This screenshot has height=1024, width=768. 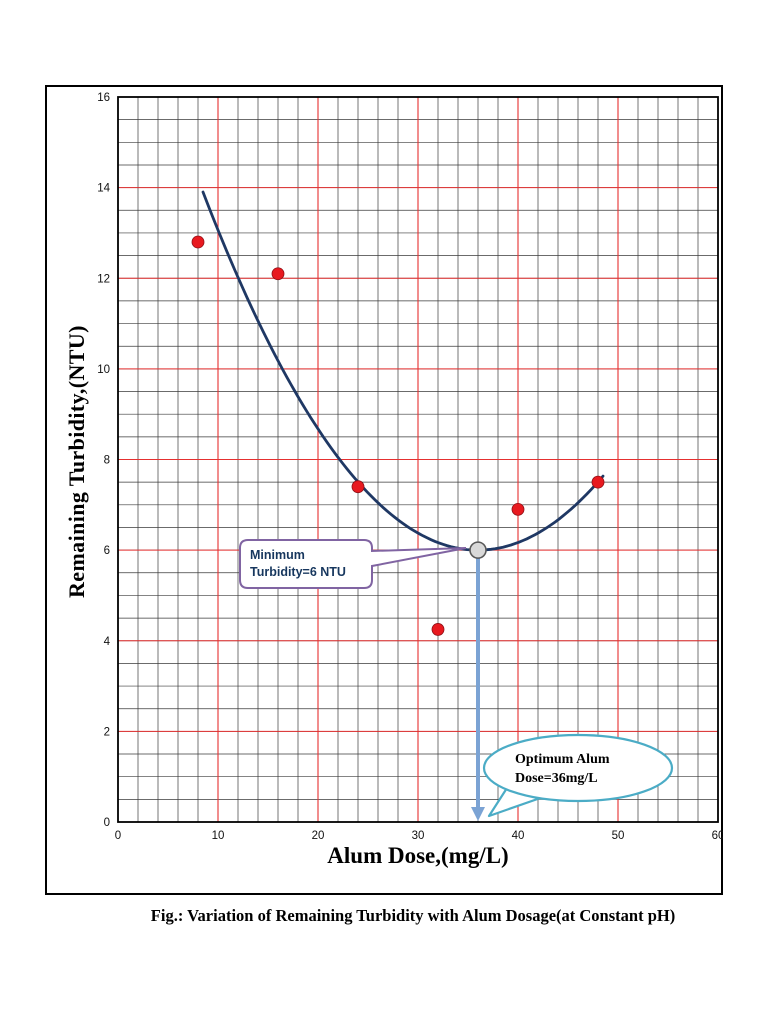 What do you see at coordinates (103, 98) in the screenshot?
I see `svg-text: 16` at bounding box center [103, 98].